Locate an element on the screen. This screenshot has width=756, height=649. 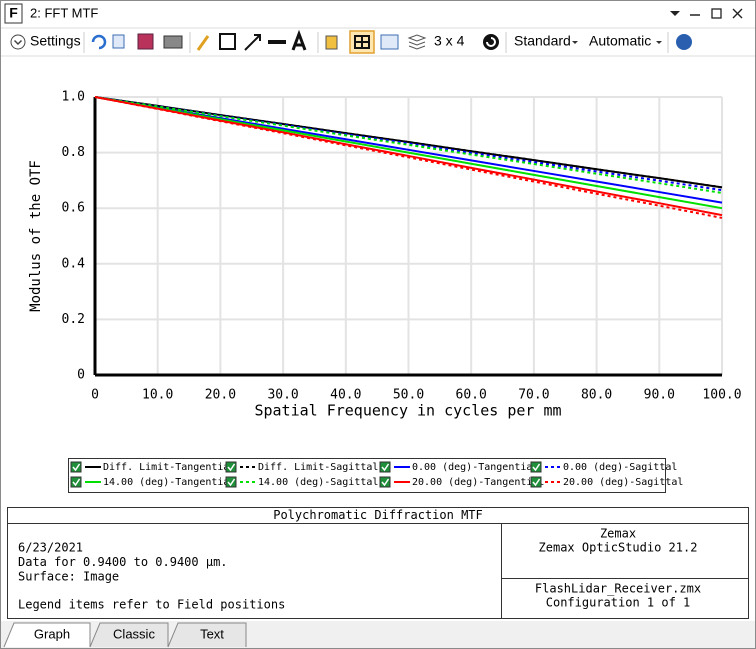
x-tick-label: 30.0 is located at coordinates (282, 395).